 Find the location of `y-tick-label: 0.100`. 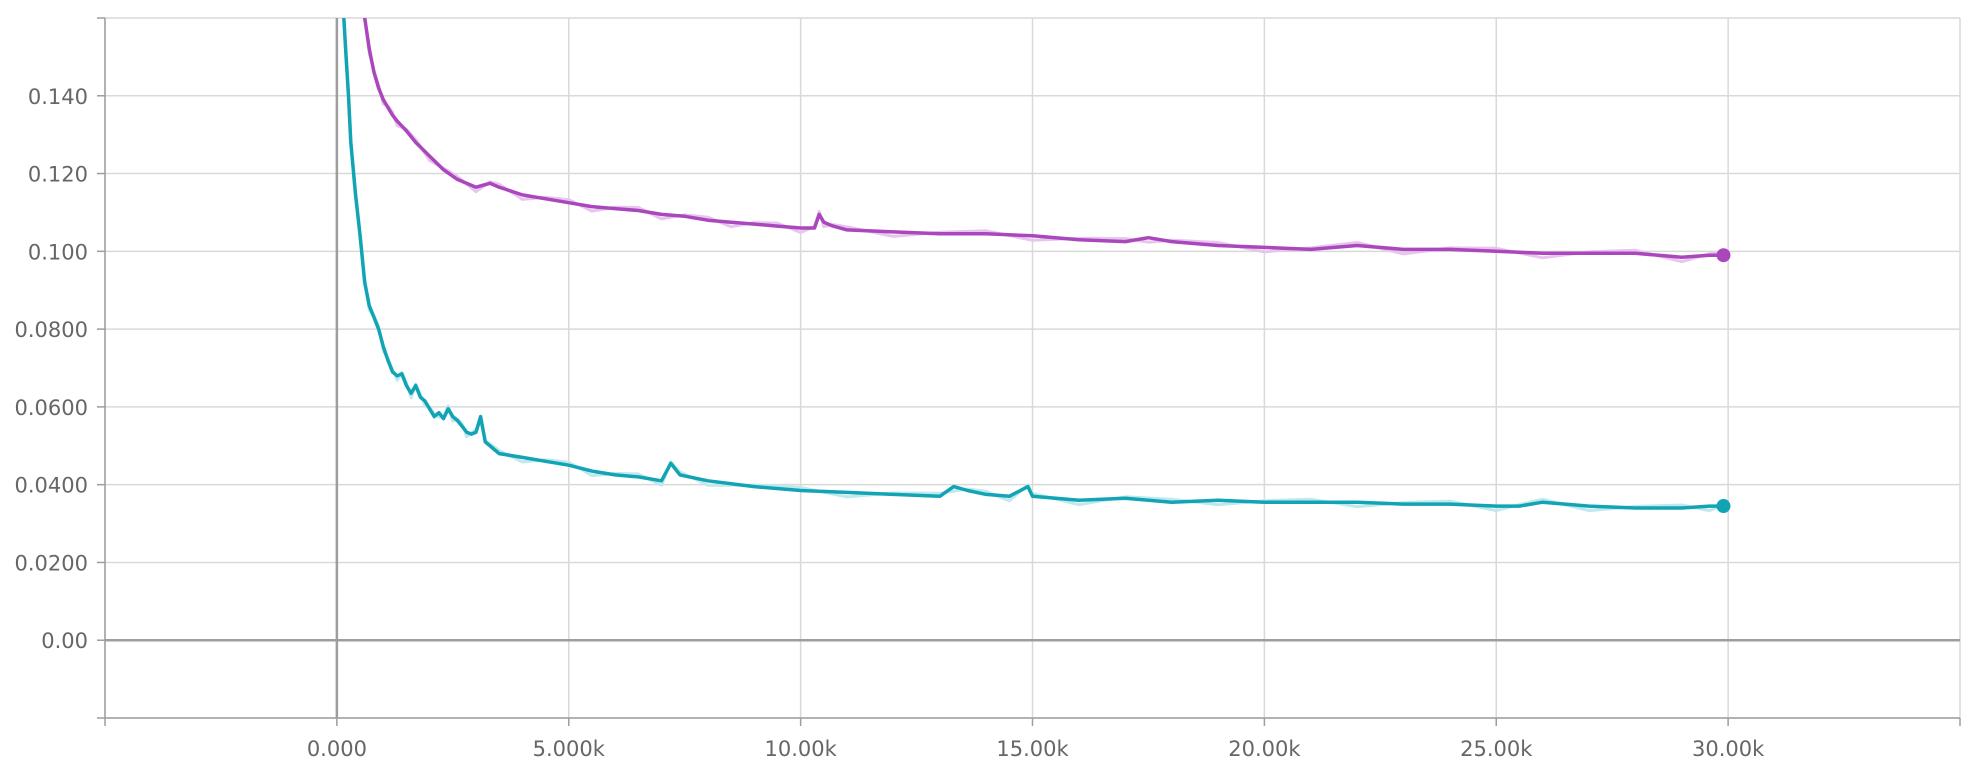

y-tick-label: 0.100 is located at coordinates (58, 252).